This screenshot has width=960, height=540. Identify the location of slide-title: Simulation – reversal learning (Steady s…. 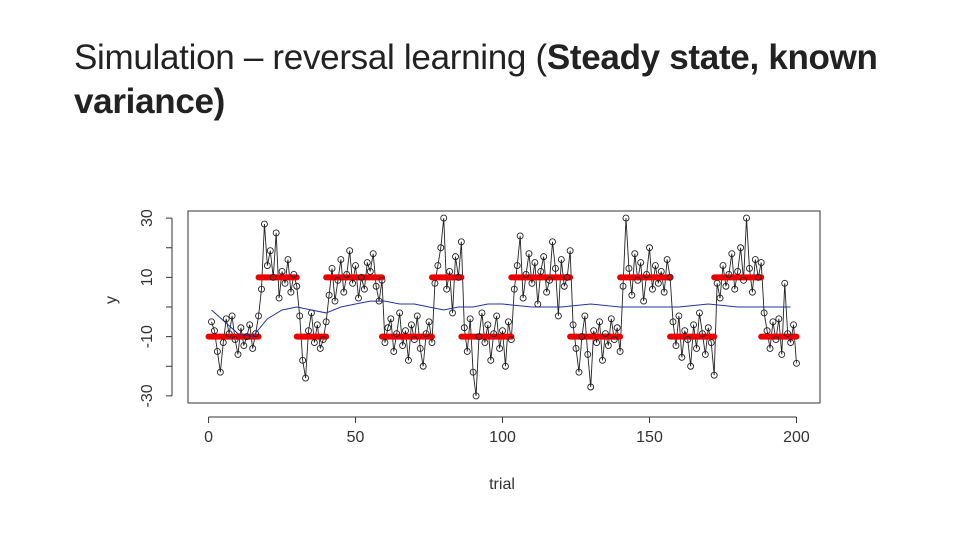
(484, 80).